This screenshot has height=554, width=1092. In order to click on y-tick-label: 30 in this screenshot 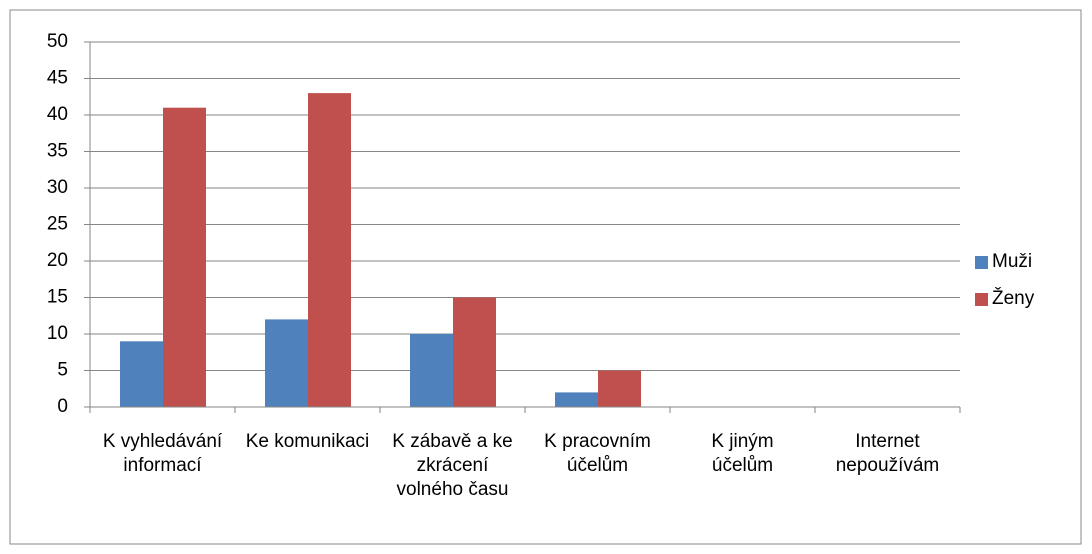, I will do `click(57, 187)`.